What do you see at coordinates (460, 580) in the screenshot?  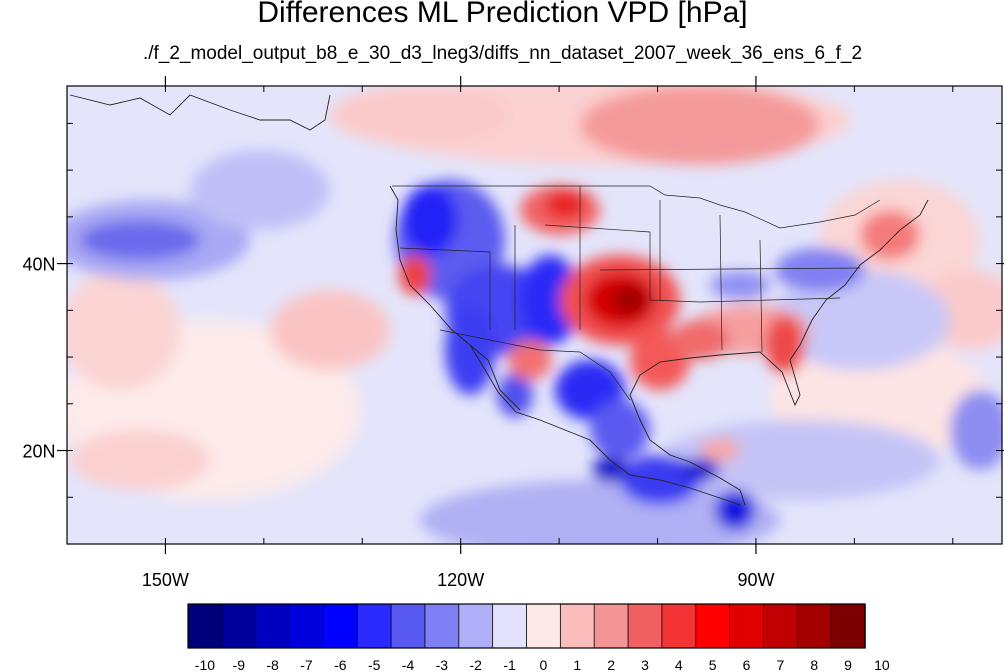 I see `lon-tick-label: 120W` at bounding box center [460, 580].